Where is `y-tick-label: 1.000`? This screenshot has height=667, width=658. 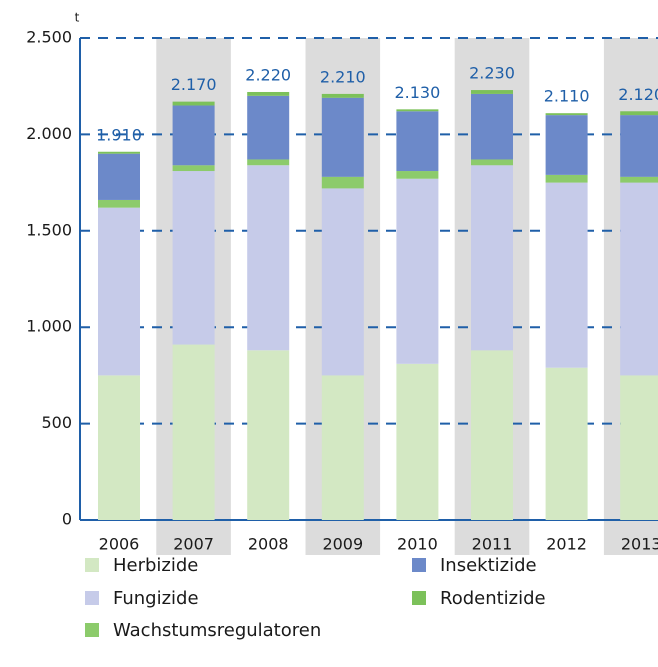 y-tick-label: 1.000 is located at coordinates (49, 326).